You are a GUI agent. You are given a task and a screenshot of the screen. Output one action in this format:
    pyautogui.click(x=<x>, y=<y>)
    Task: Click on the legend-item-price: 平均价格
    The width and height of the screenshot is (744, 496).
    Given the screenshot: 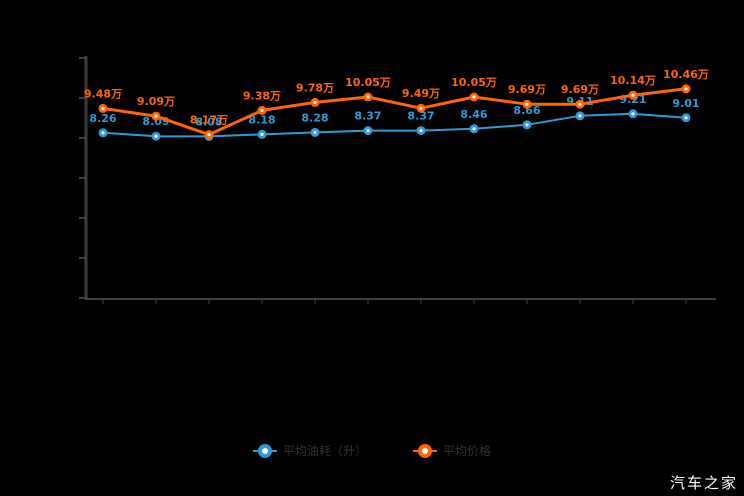 What is the action you would take?
    pyautogui.click(x=452, y=451)
    